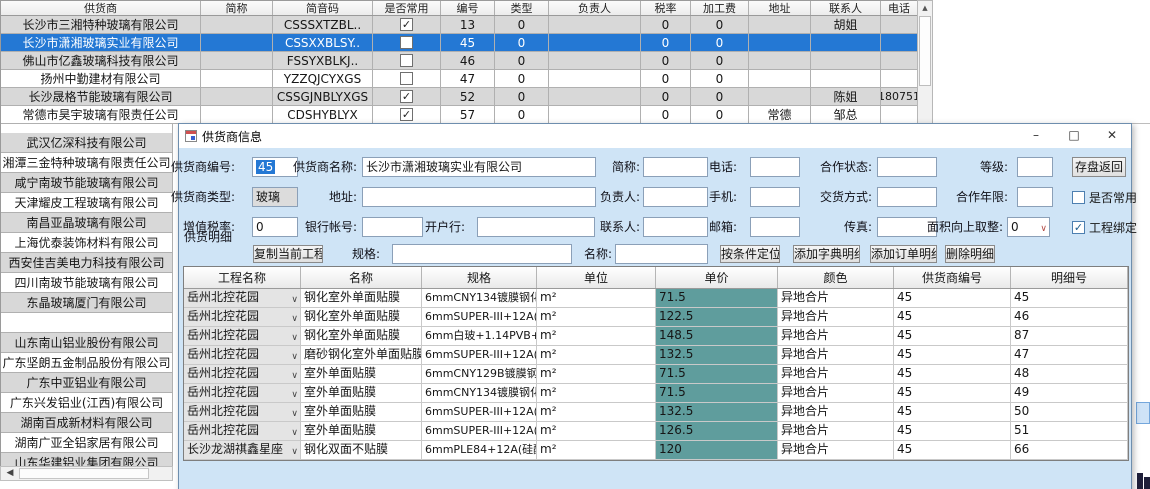 The height and width of the screenshot is (489, 1150). Describe the element at coordinates (595, 8) in the screenshot. I see `column-header: 负责人` at that location.